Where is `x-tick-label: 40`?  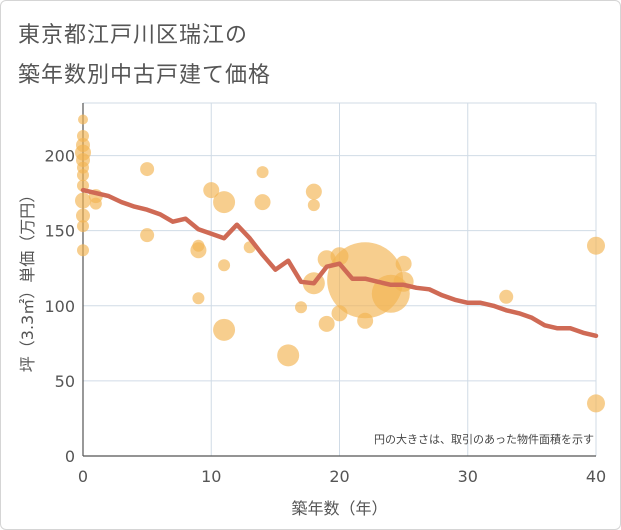
x-tick-label: 40 is located at coordinates (596, 476).